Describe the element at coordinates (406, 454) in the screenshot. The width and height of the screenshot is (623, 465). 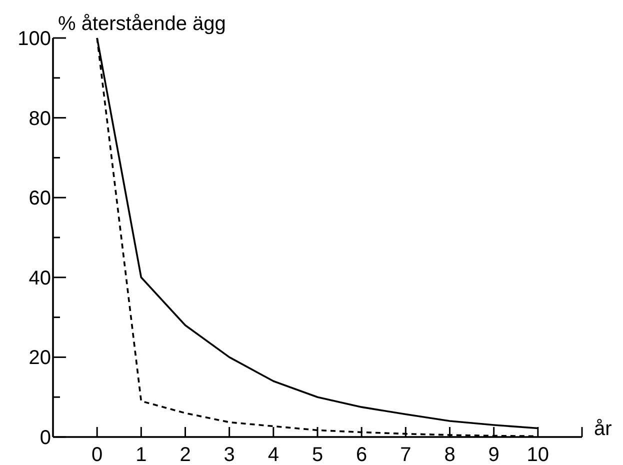
I see `x-tick-label: 7` at that location.